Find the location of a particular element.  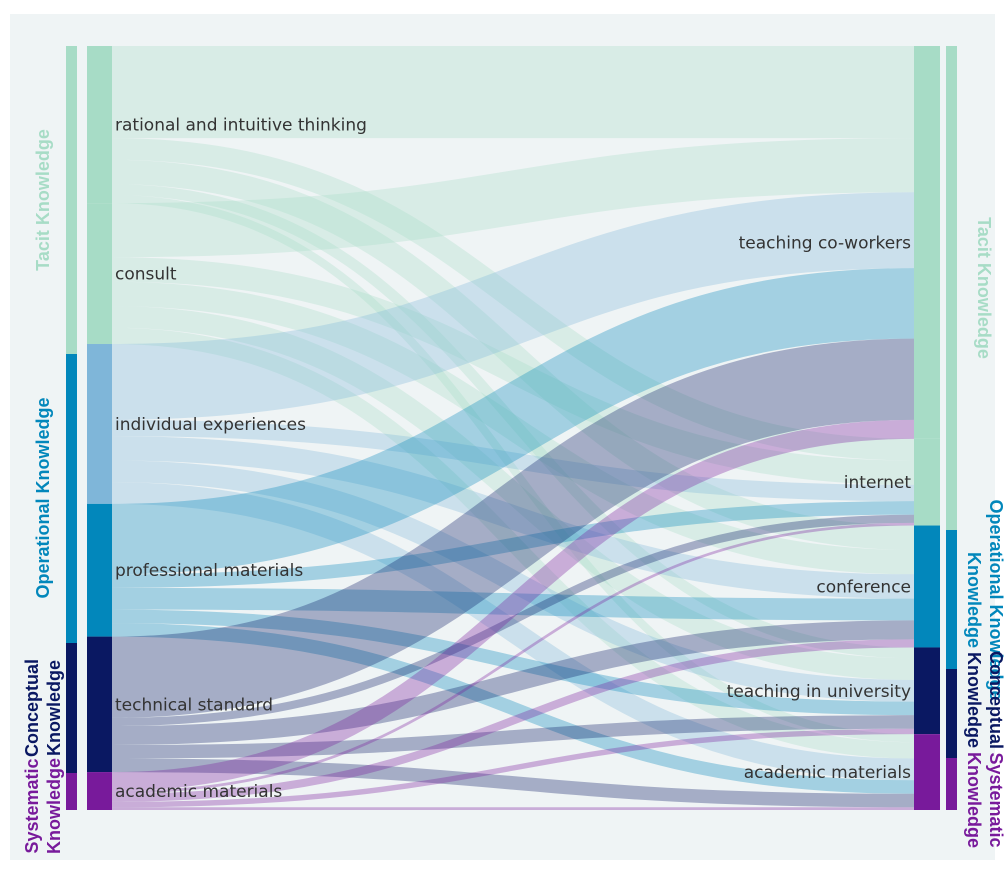

left-tacit-category-bar is located at coordinates (71, 200).